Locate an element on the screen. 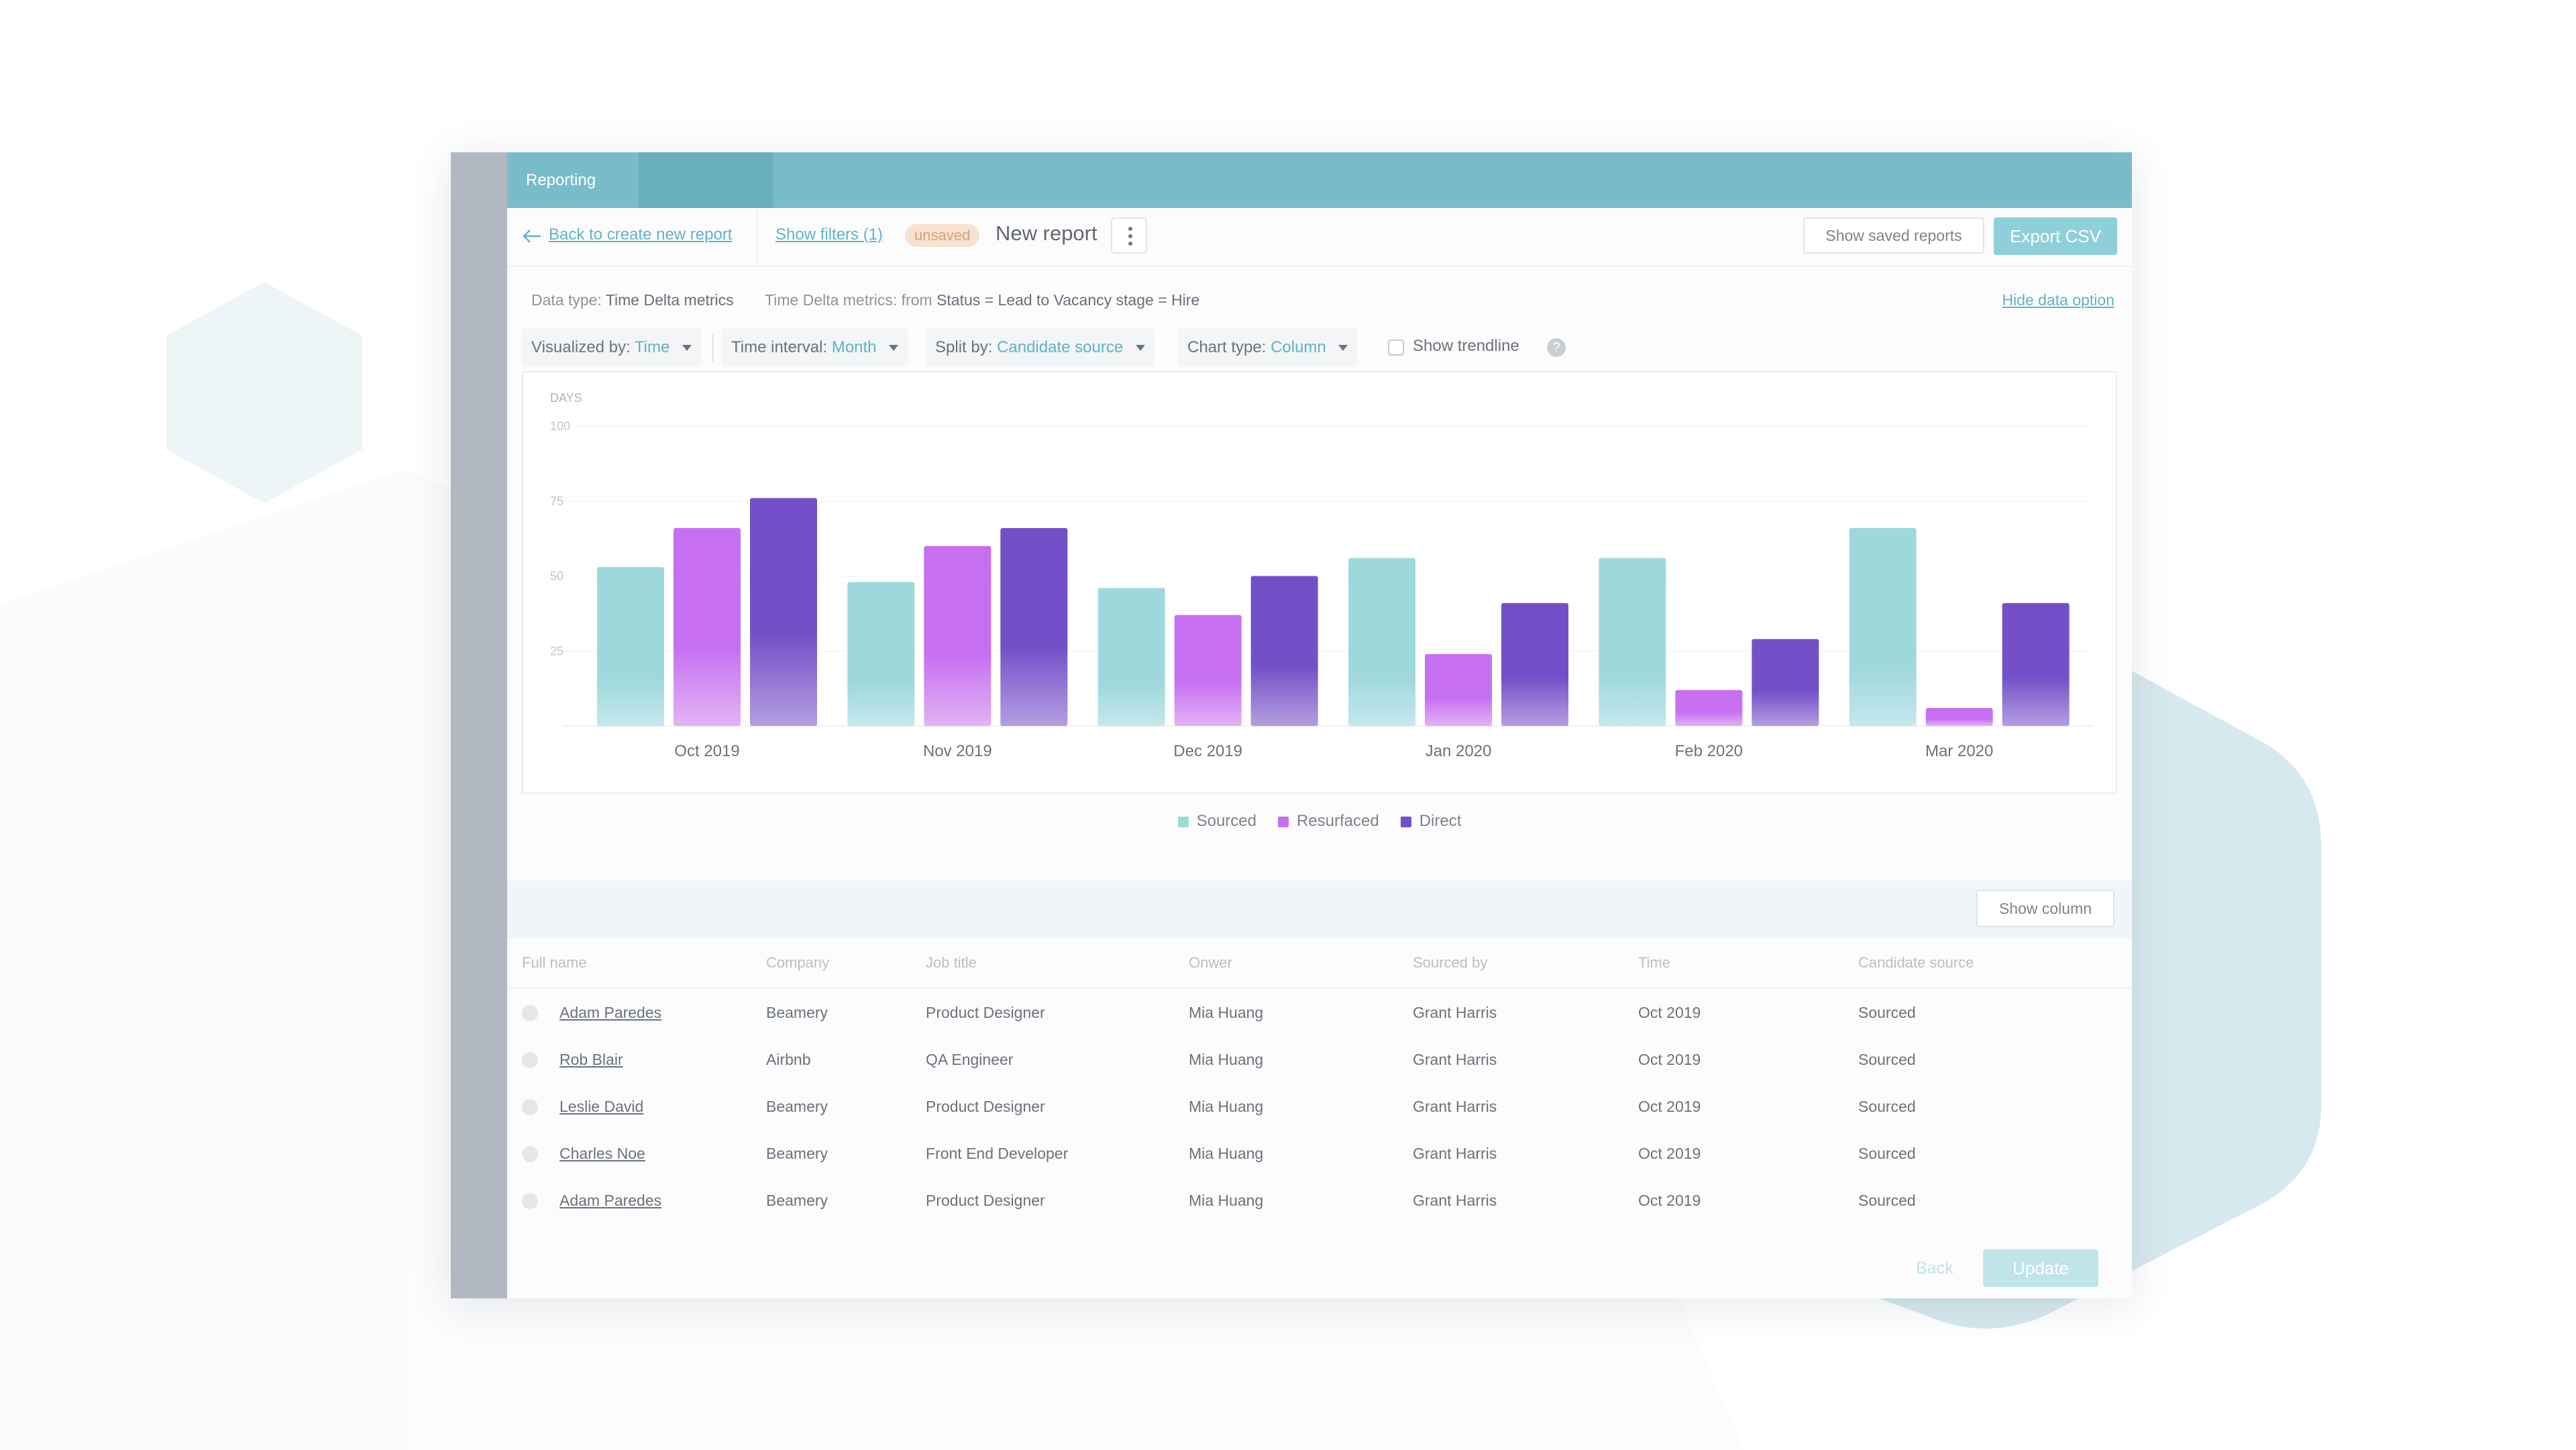 The image size is (2576, 1450). chart-legend: Sourced Resurfaced Direct is located at coordinates (1319, 822).